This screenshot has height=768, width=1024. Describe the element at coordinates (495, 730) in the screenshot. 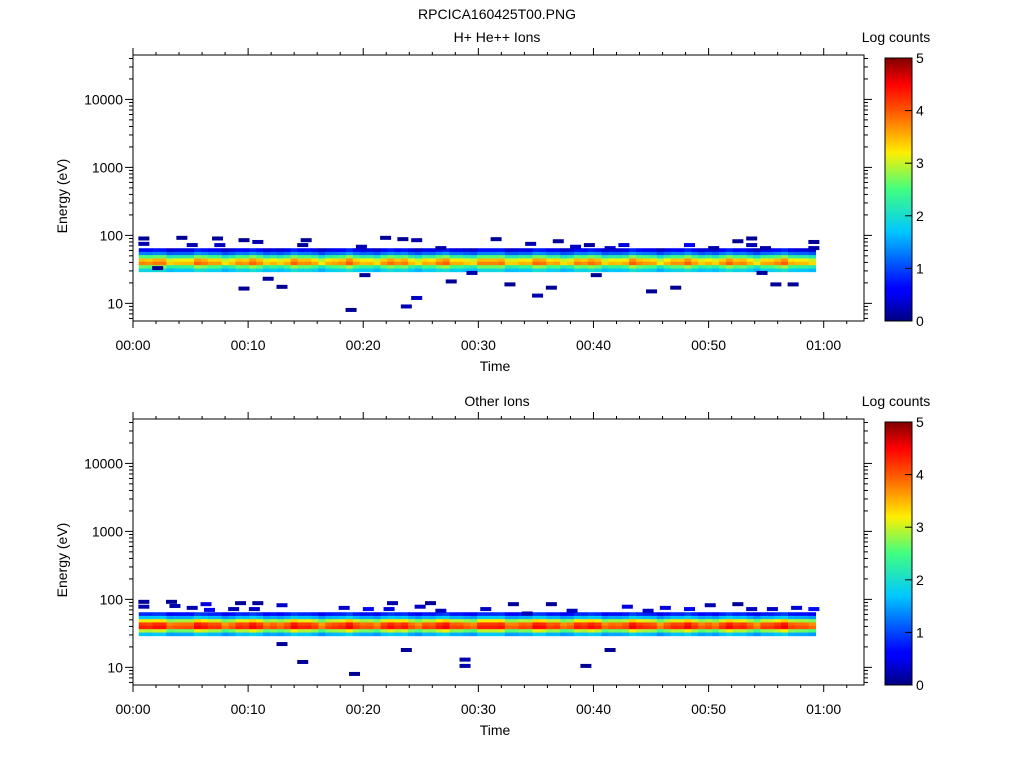

I see `x-axis-label: Time` at that location.